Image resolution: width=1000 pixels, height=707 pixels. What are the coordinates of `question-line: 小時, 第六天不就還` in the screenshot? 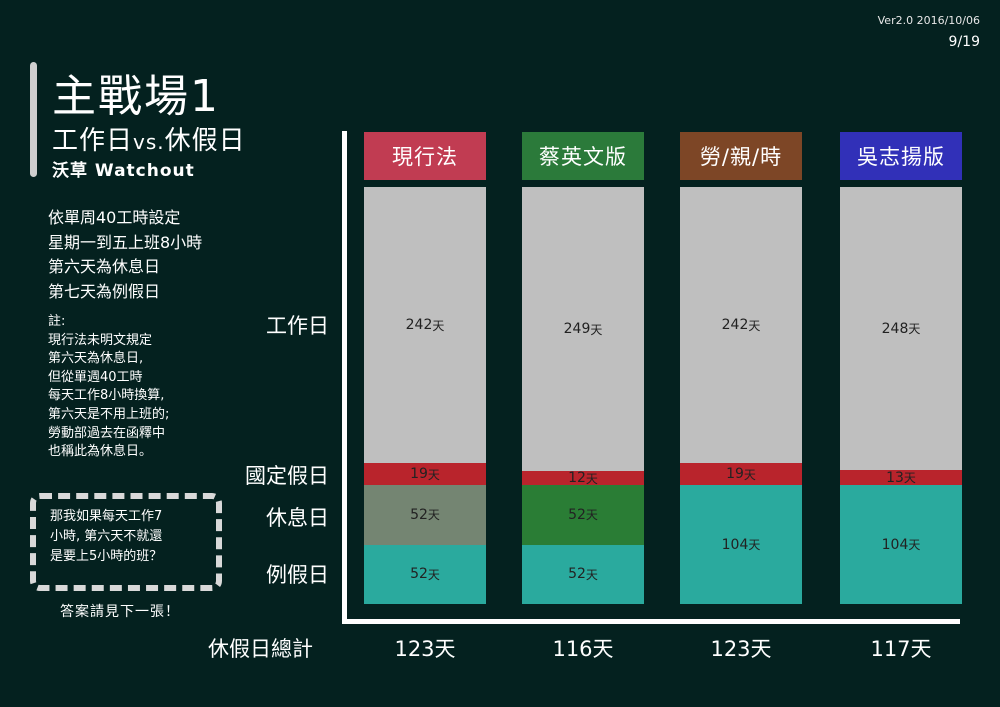 It's located at (106, 536).